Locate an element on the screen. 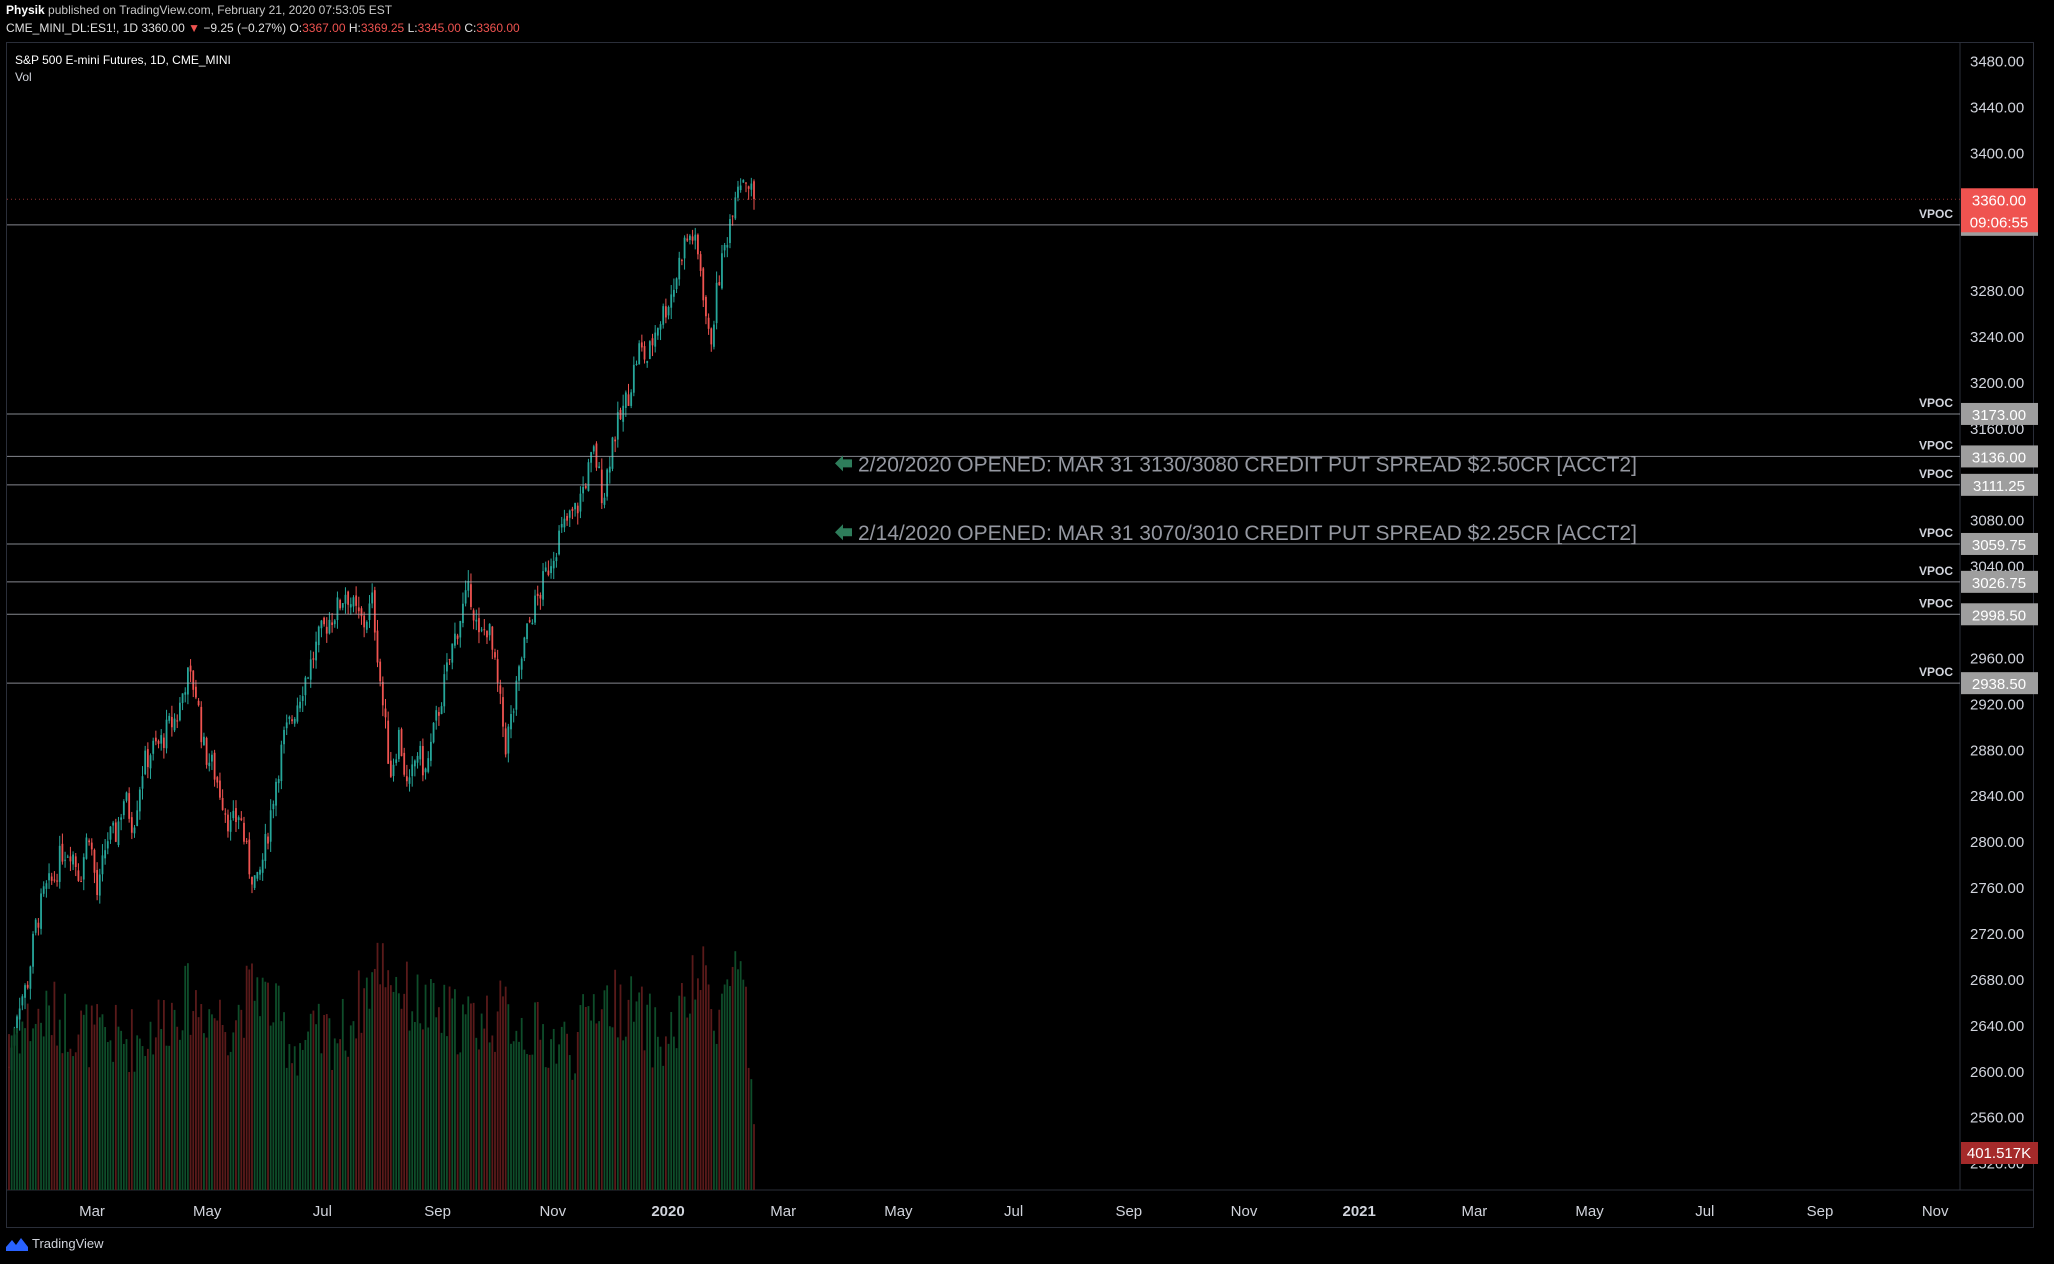 The image size is (2054, 1264). x-tick-label: May is located at coordinates (1589, 1211).